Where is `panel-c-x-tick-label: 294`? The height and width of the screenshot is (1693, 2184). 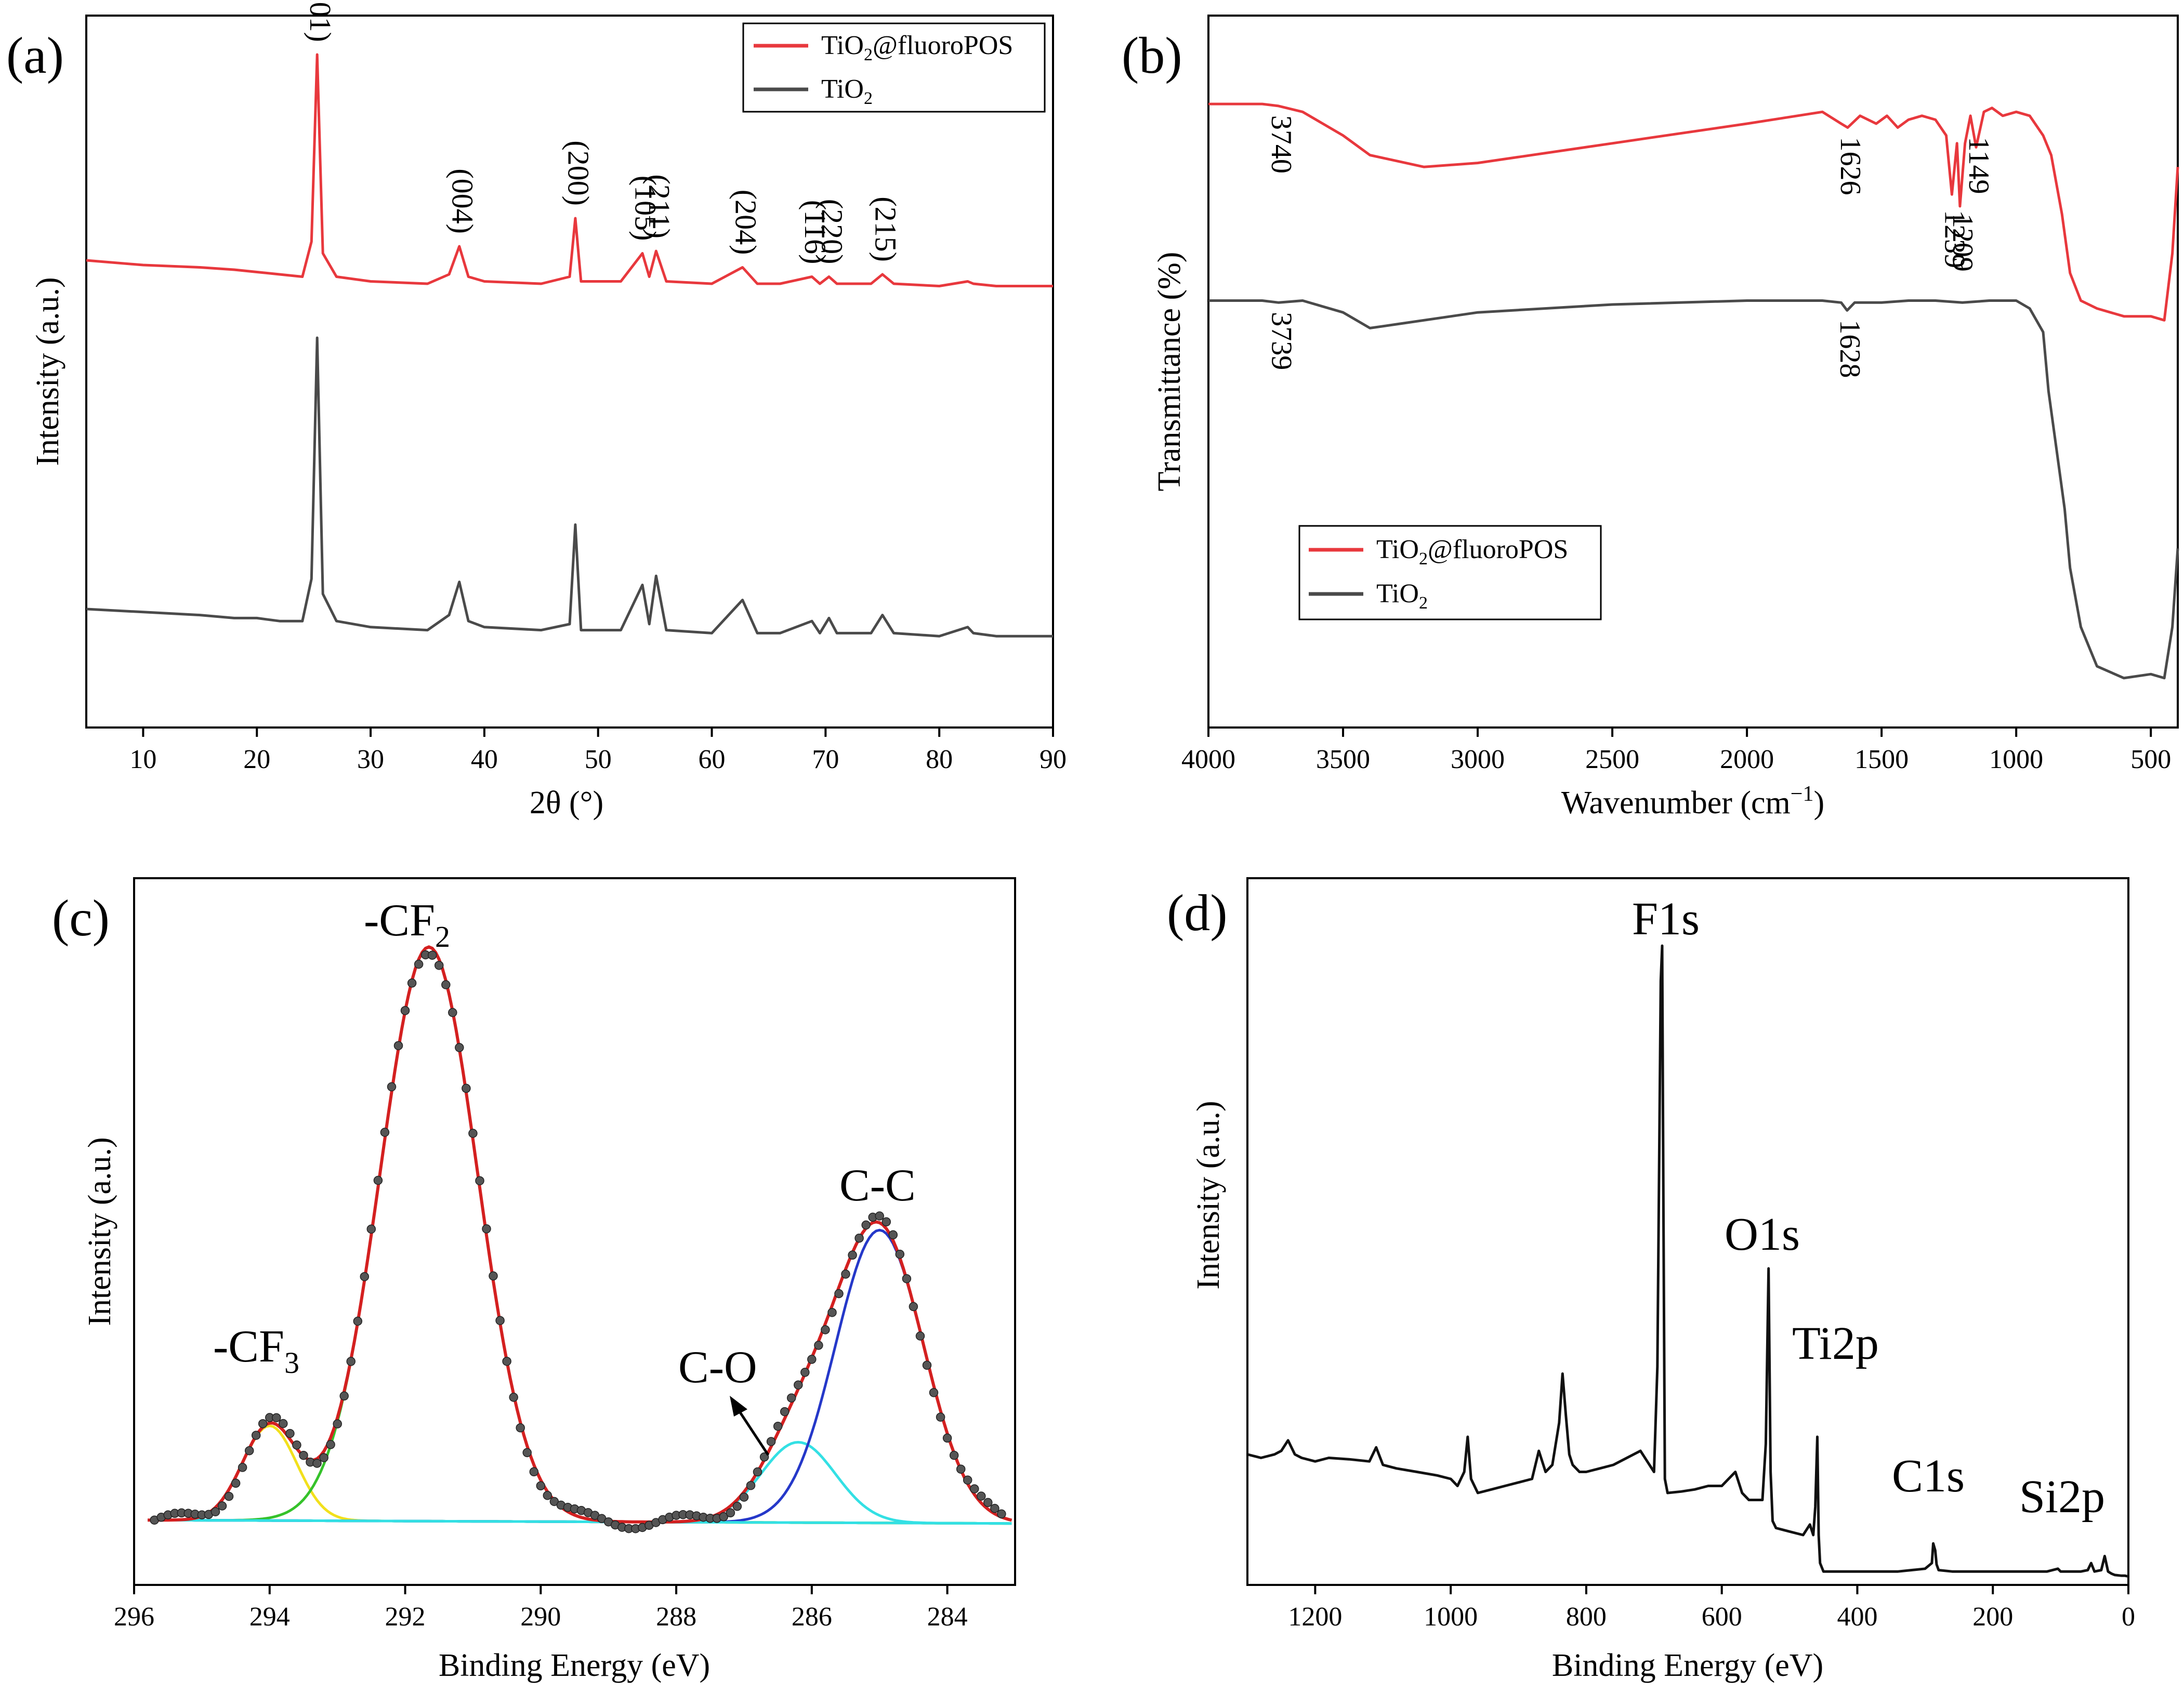
panel-c-x-tick-label: 294 is located at coordinates (269, 1617).